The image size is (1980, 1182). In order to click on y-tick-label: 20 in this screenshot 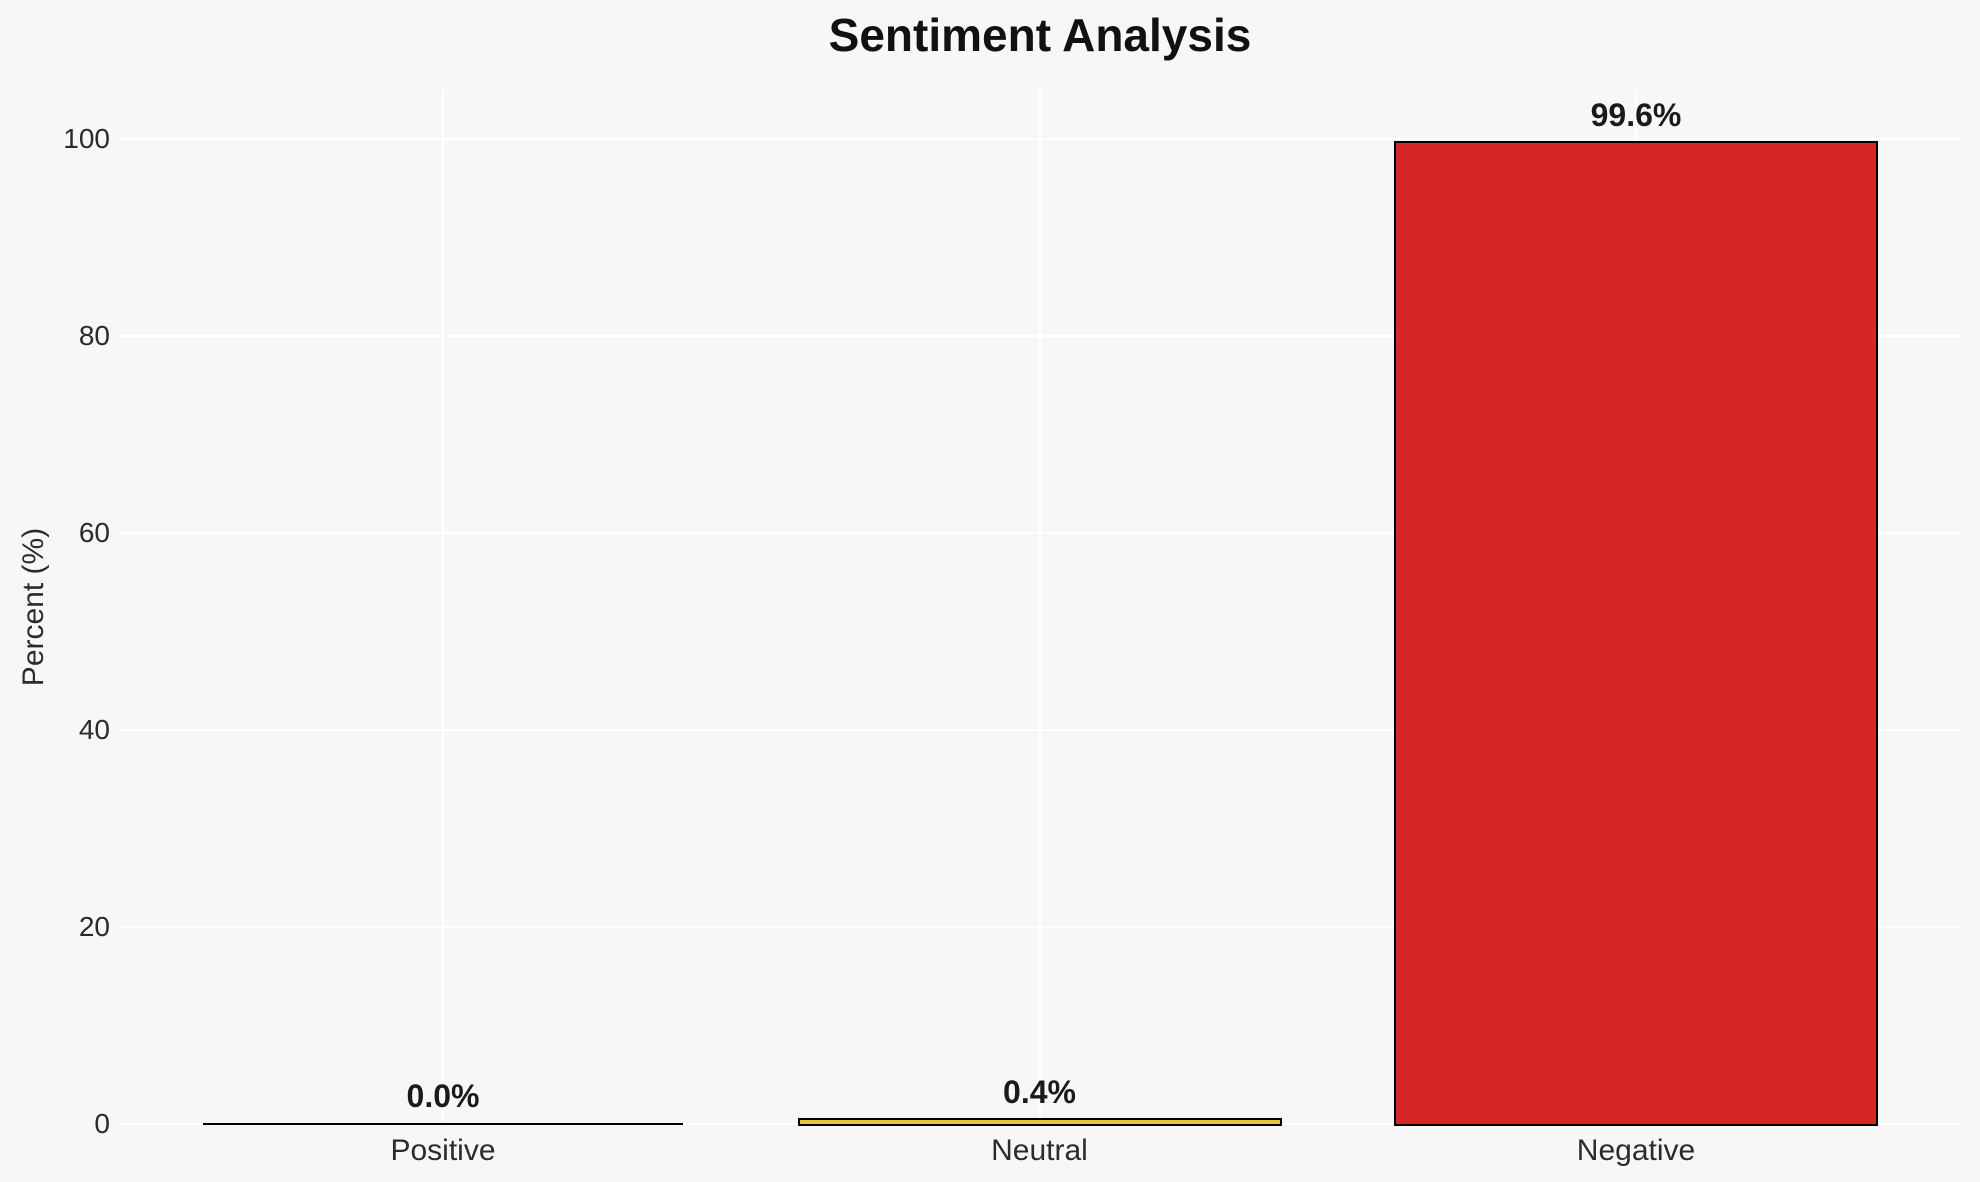, I will do `click(94, 927)`.